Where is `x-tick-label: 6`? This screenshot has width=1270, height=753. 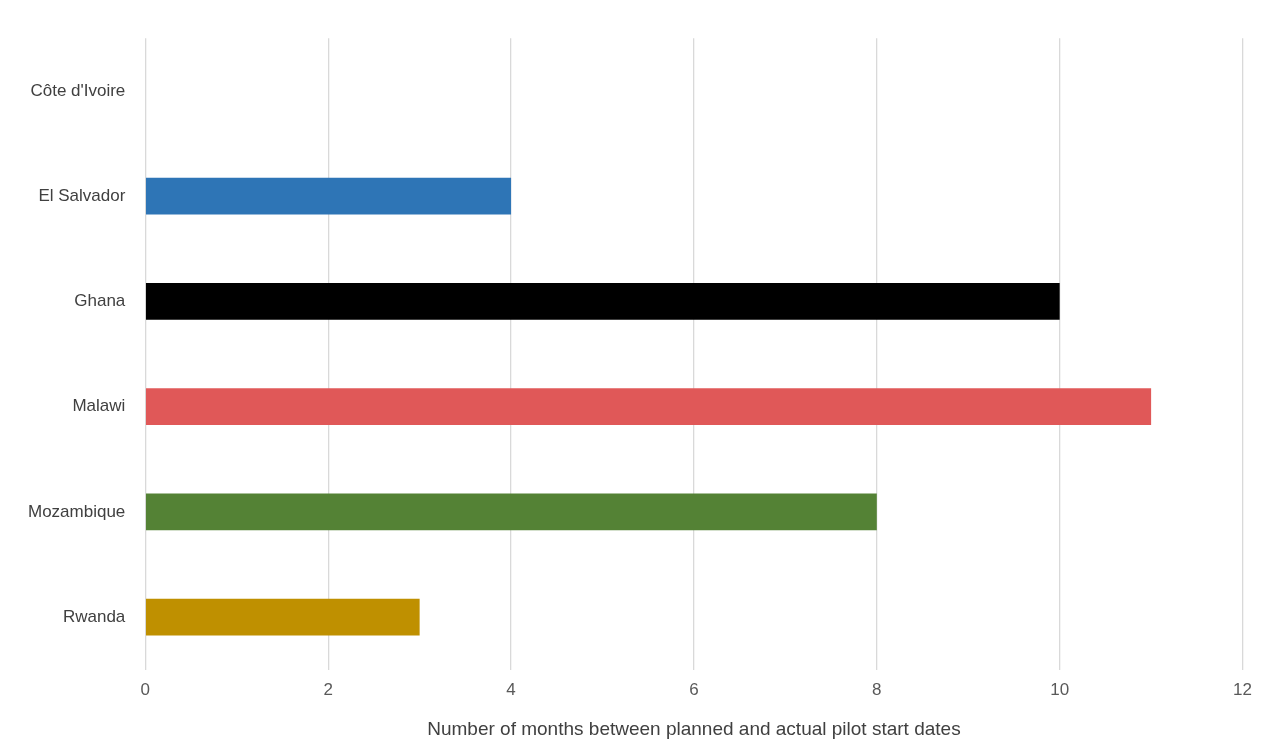 x-tick-label: 6 is located at coordinates (694, 689).